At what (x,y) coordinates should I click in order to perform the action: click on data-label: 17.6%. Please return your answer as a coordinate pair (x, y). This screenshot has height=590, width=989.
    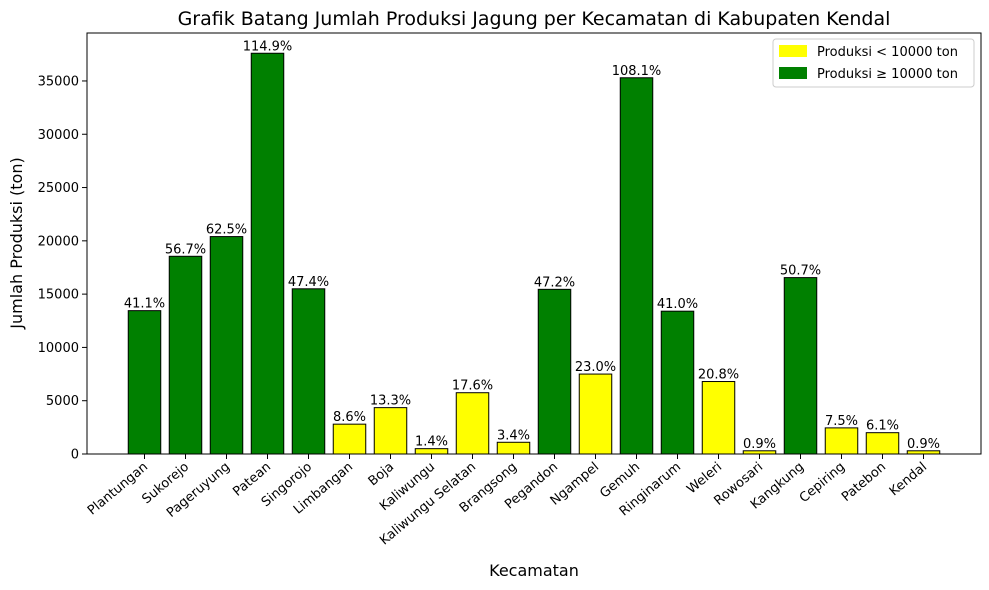
    Looking at the image, I should click on (472, 386).